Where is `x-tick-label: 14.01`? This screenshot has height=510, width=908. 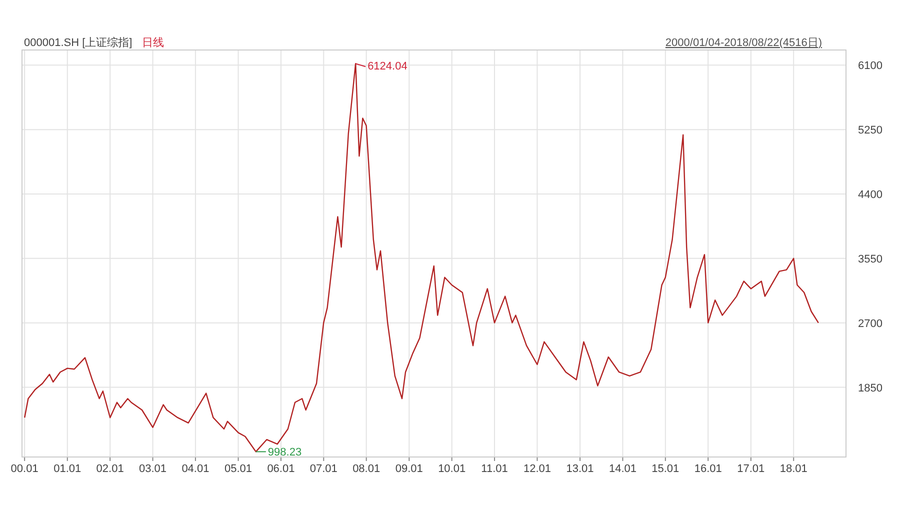
x-tick-label: 14.01 is located at coordinates (622, 469).